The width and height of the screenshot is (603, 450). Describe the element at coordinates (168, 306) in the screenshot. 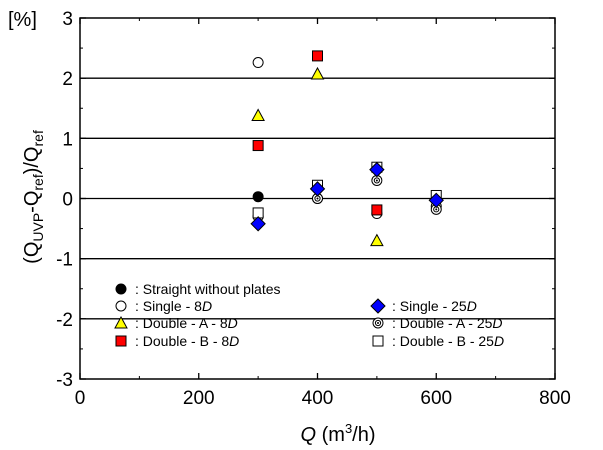

I see `legend-label-1-text: : Single - 8` at that location.